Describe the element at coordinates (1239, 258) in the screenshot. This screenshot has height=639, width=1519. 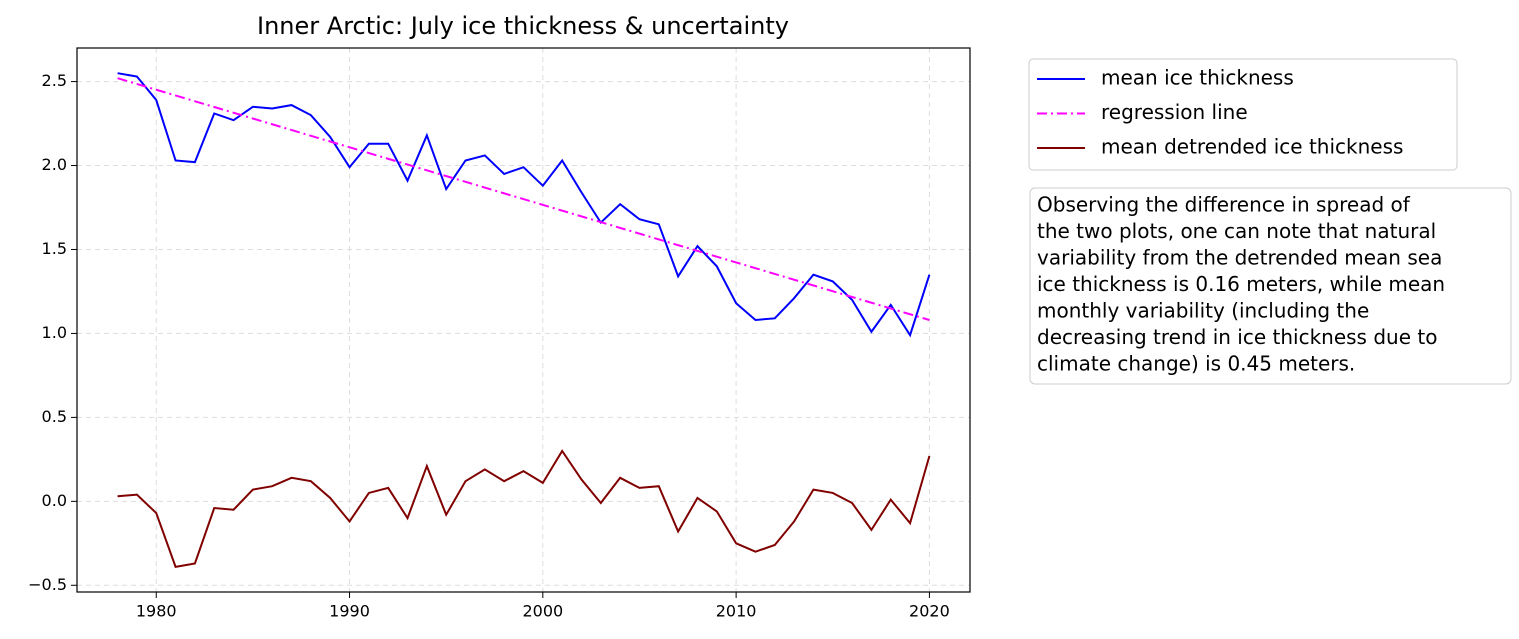
I see `annotation-text: variability from the detrended mean sea` at that location.